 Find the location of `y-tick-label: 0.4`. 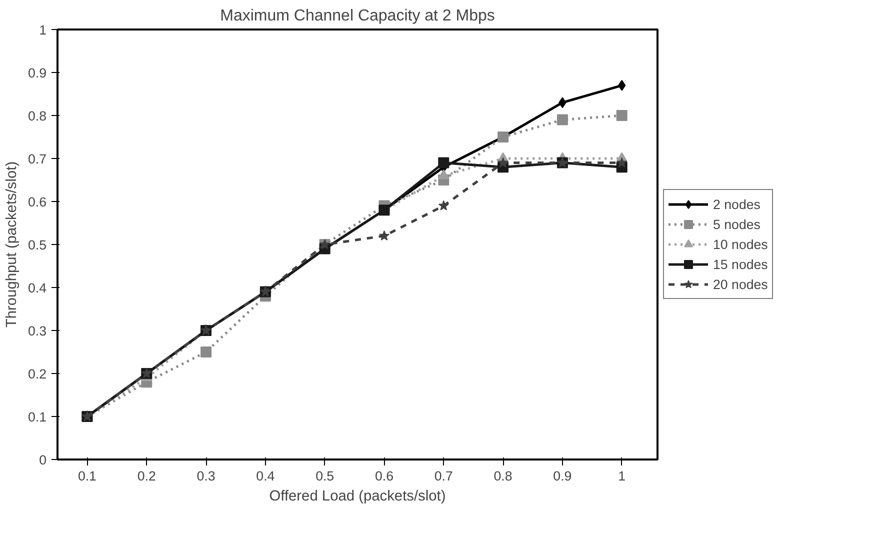

y-tick-label: 0.4 is located at coordinates (38, 288).